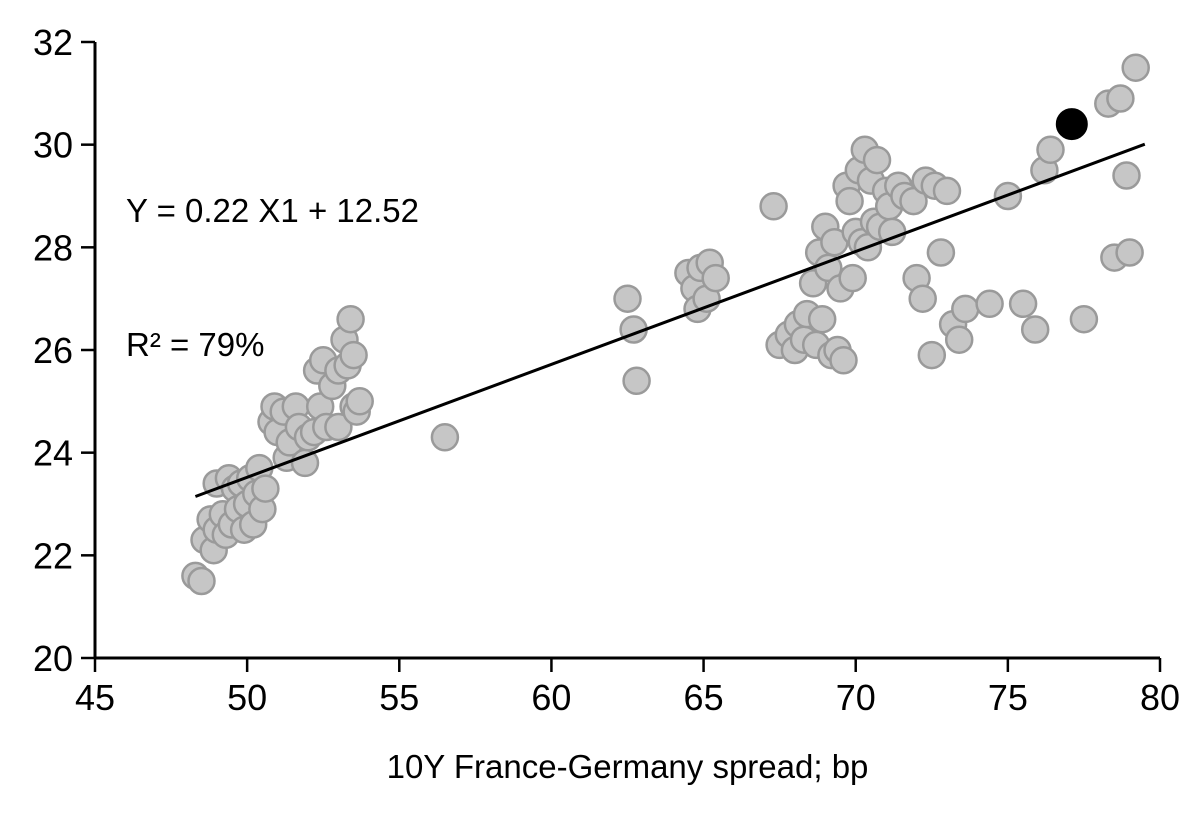 Image resolution: width=1200 pixels, height=823 pixels. What do you see at coordinates (95, 697) in the screenshot?
I see `x-tick-label: 45` at bounding box center [95, 697].